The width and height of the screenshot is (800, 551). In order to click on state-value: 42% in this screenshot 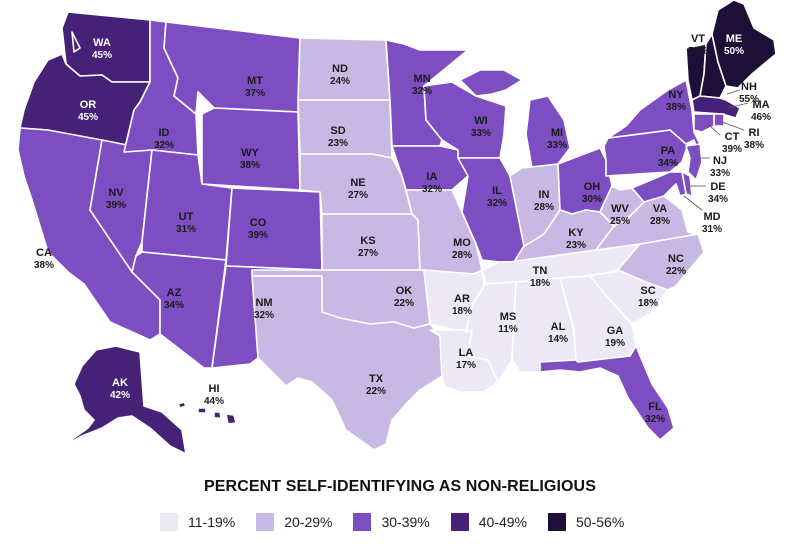, I will do `click(120, 395)`.